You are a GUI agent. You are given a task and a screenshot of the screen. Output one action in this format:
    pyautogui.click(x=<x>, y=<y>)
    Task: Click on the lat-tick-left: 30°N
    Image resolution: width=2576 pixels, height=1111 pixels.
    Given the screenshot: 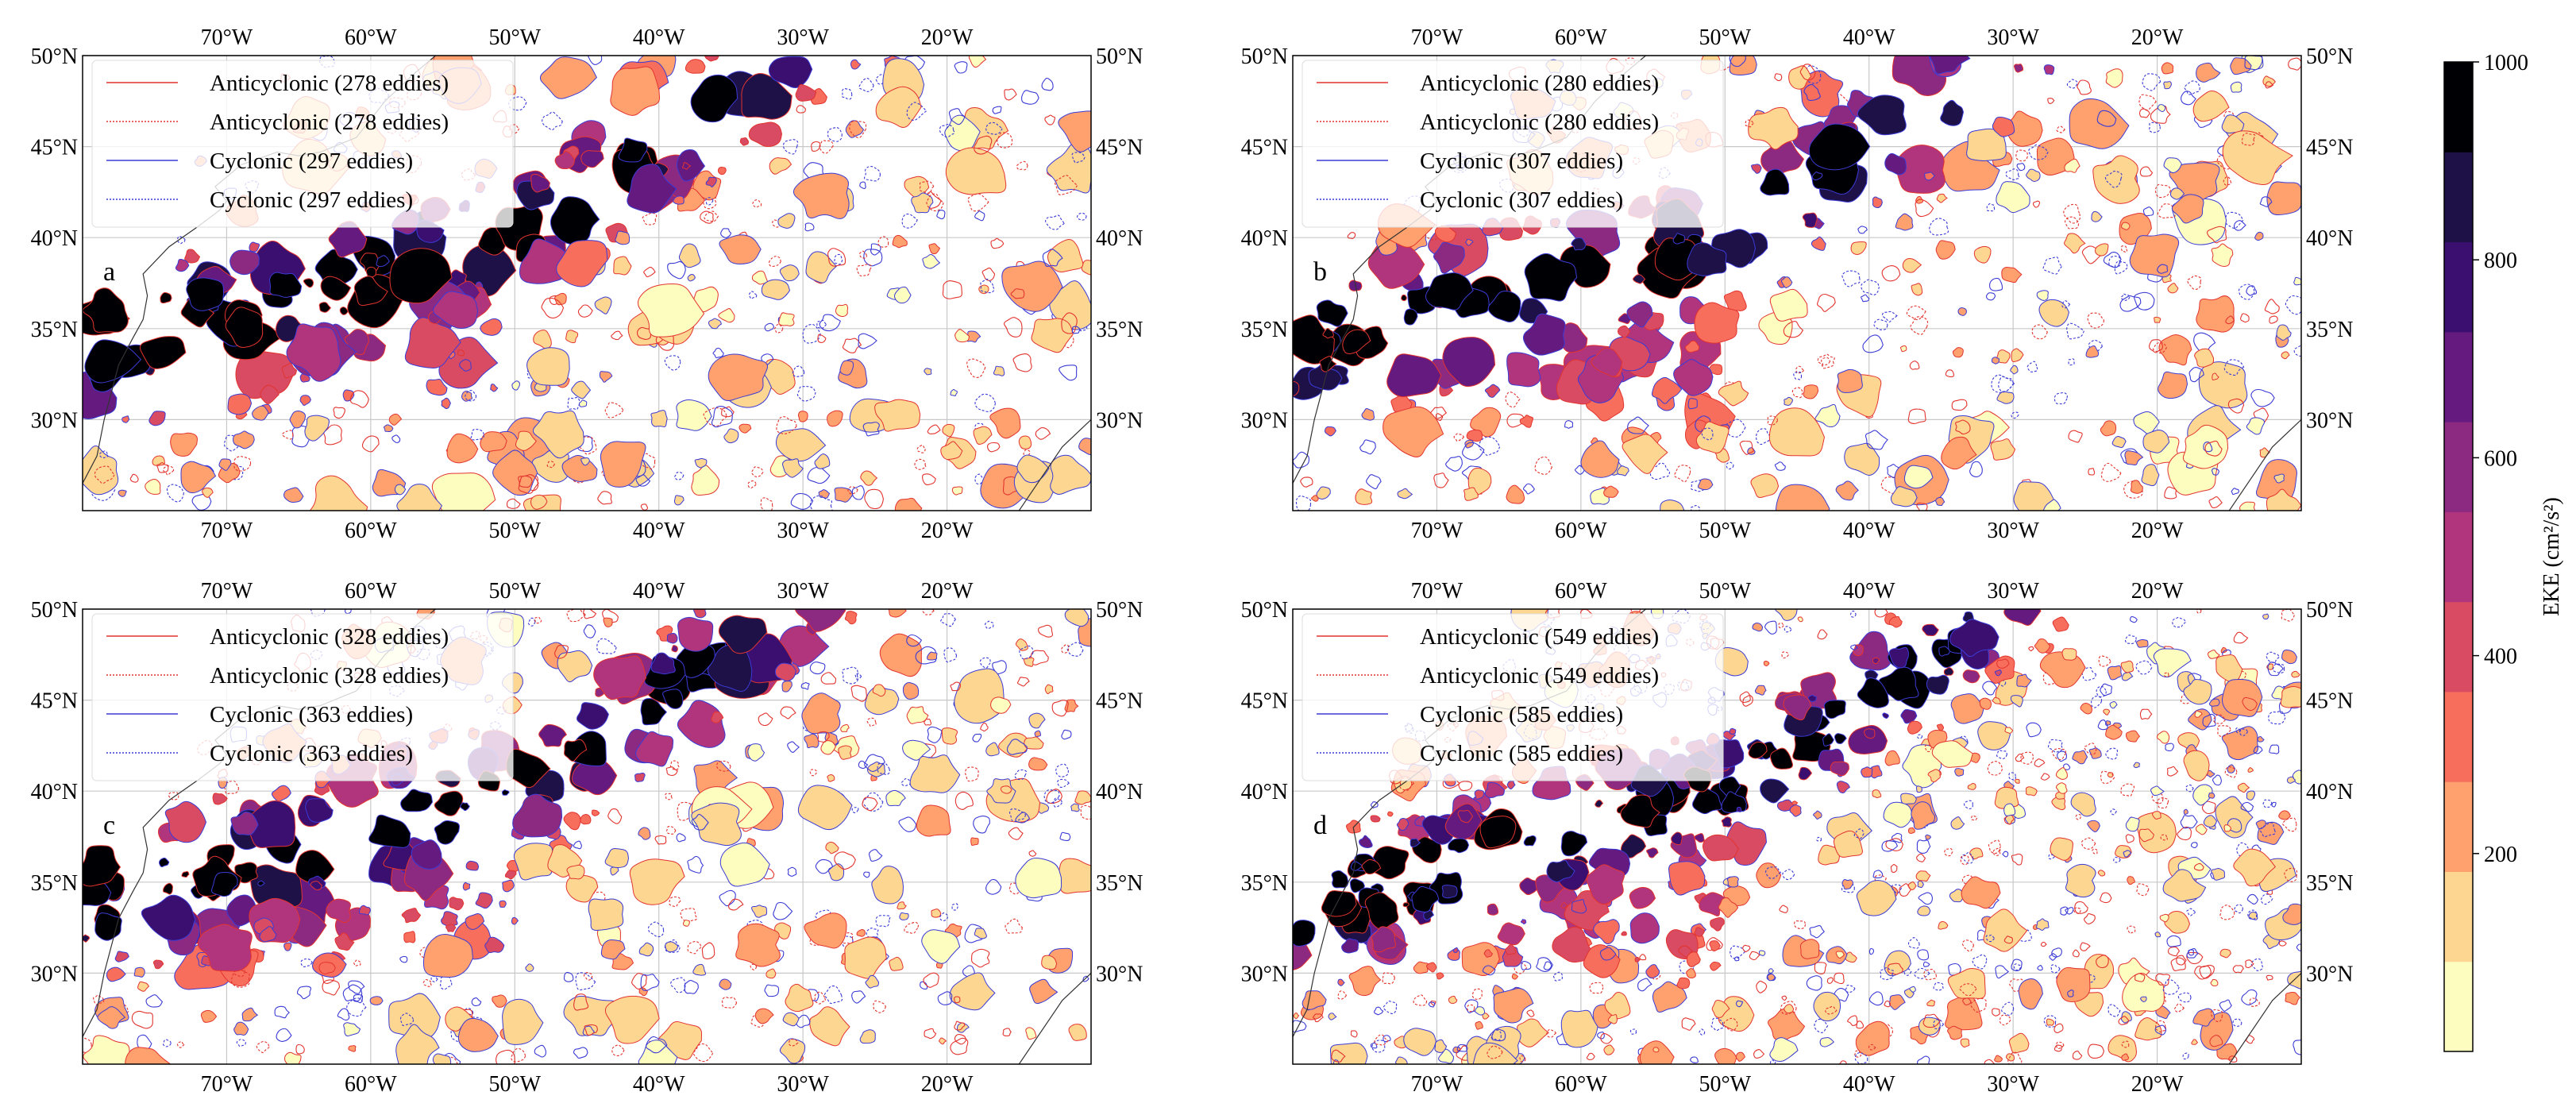 What is the action you would take?
    pyautogui.click(x=54, y=421)
    